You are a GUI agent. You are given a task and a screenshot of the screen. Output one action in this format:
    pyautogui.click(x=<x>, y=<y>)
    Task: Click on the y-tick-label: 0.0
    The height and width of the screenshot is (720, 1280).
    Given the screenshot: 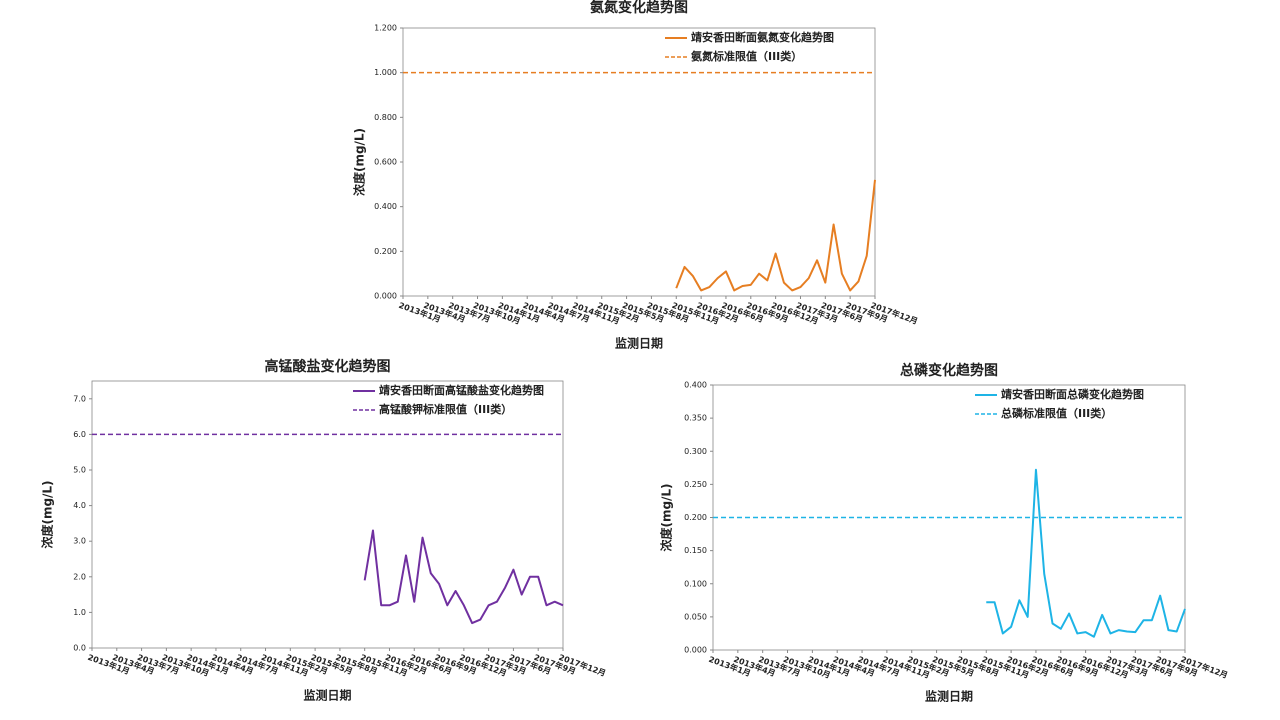 What is the action you would take?
    pyautogui.click(x=79, y=648)
    